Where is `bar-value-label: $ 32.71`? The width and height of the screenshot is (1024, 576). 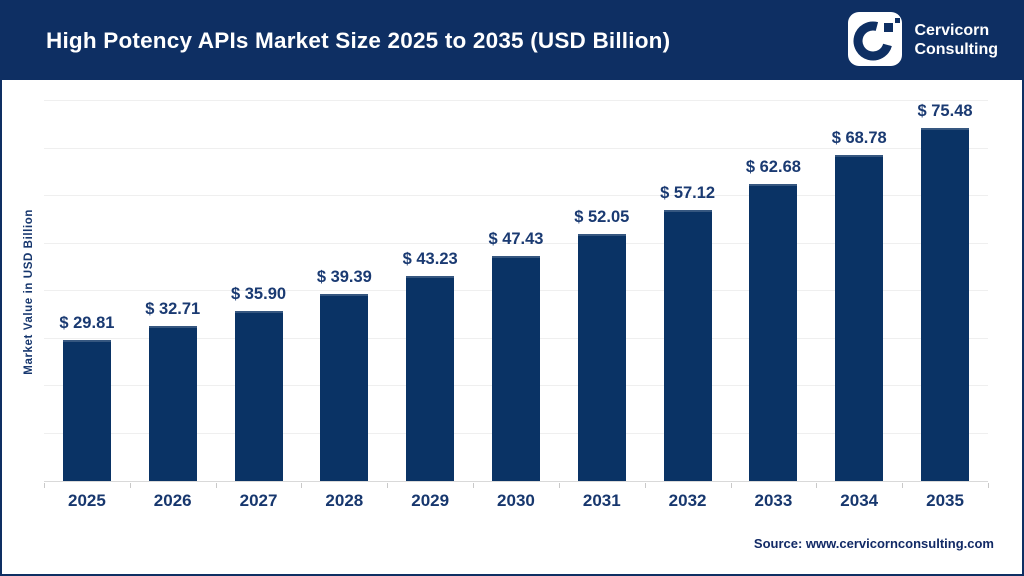 bar-value-label: $ 32.71 is located at coordinates (173, 309).